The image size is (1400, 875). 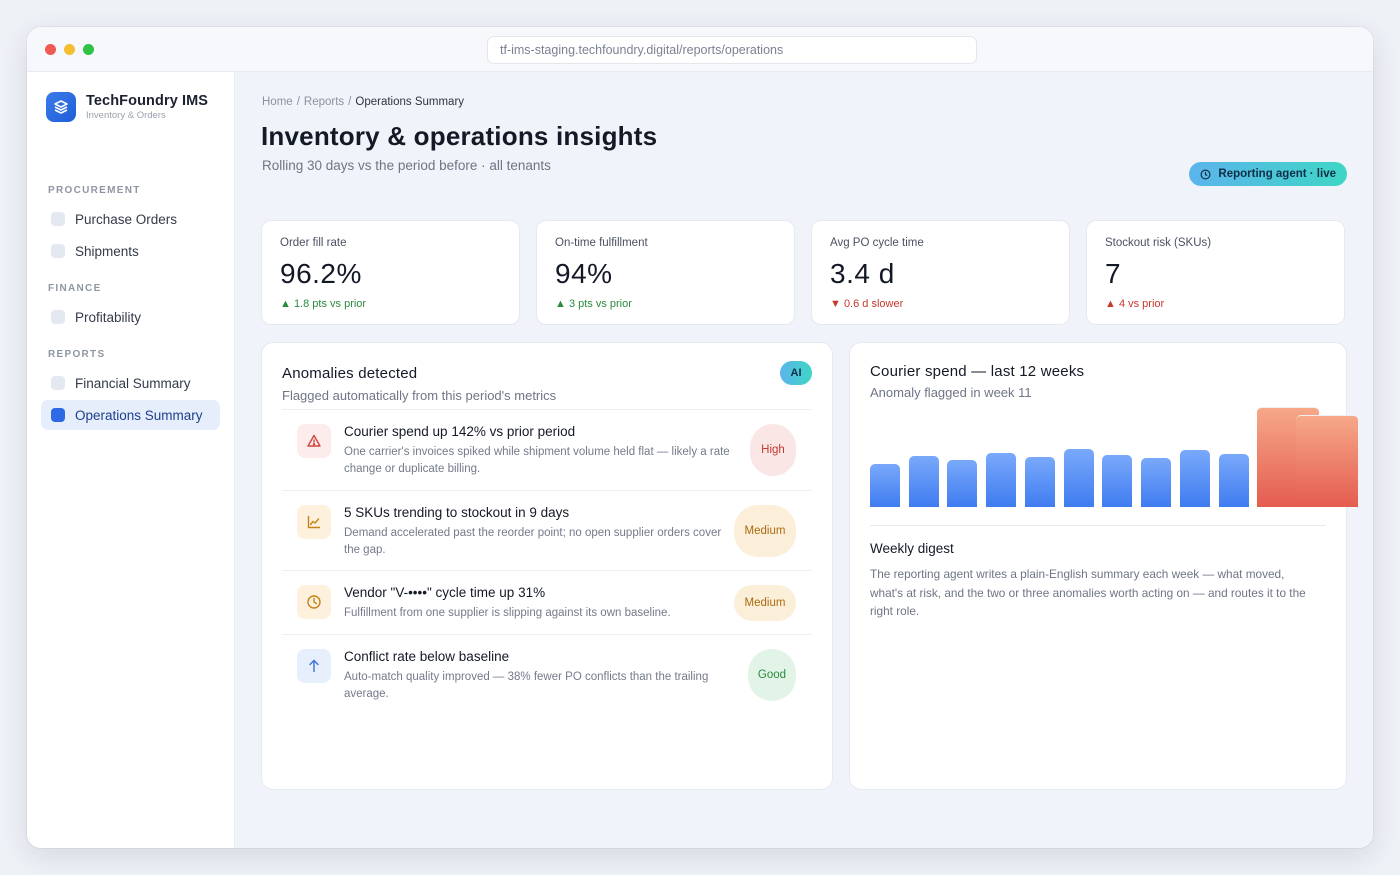 What do you see at coordinates (324, 102) in the screenshot?
I see `breadcrumb-reports: Reports` at bounding box center [324, 102].